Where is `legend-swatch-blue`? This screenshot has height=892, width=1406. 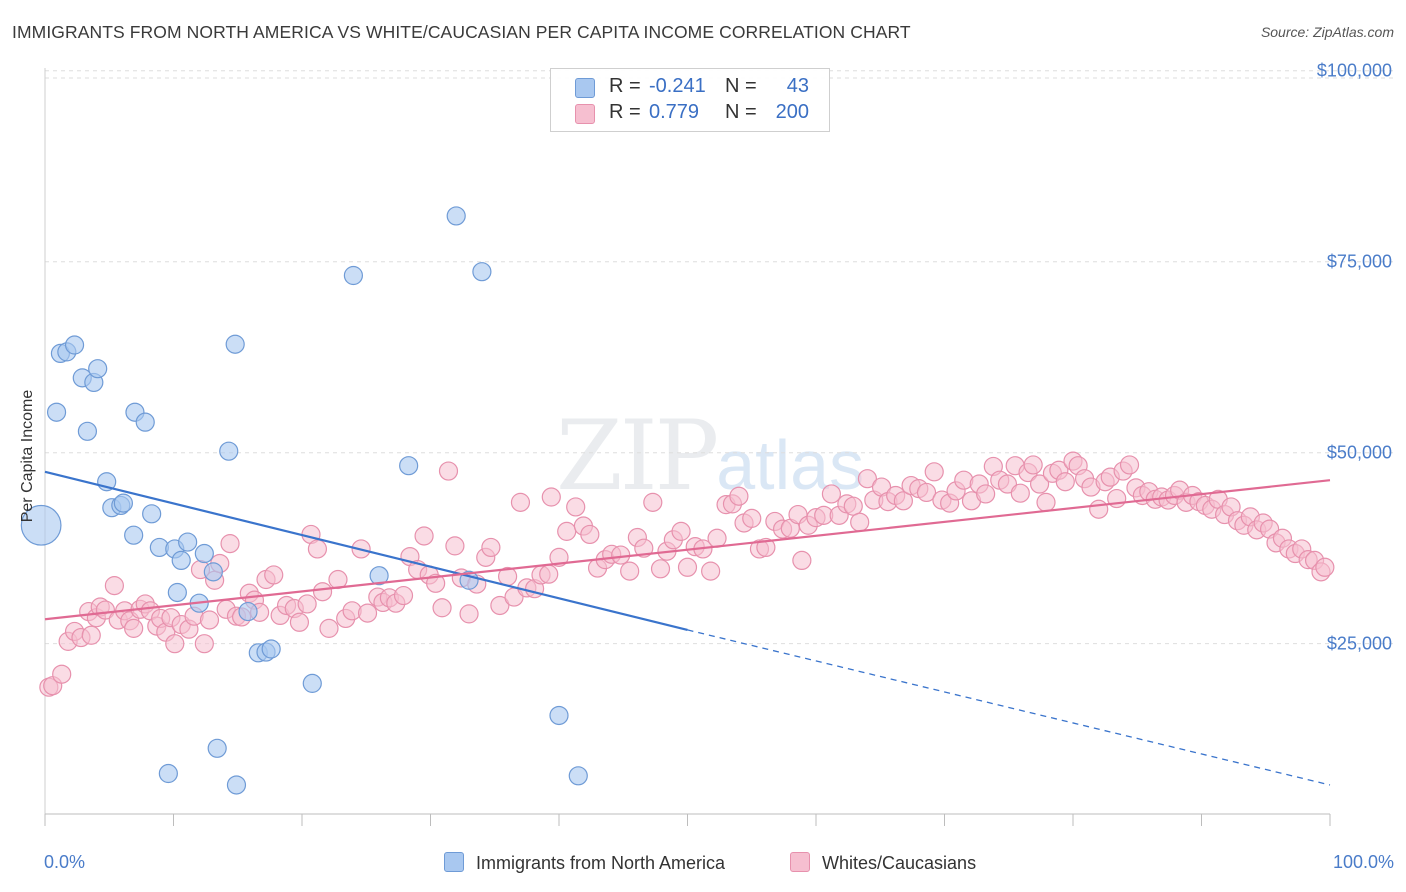 legend-swatch-blue is located at coordinates (585, 88).